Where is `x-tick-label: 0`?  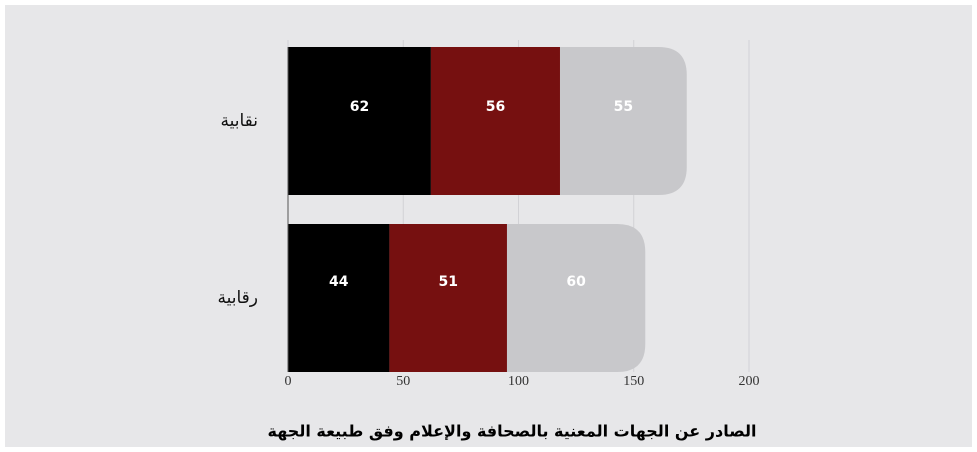
x-tick-label: 0 is located at coordinates (288, 381).